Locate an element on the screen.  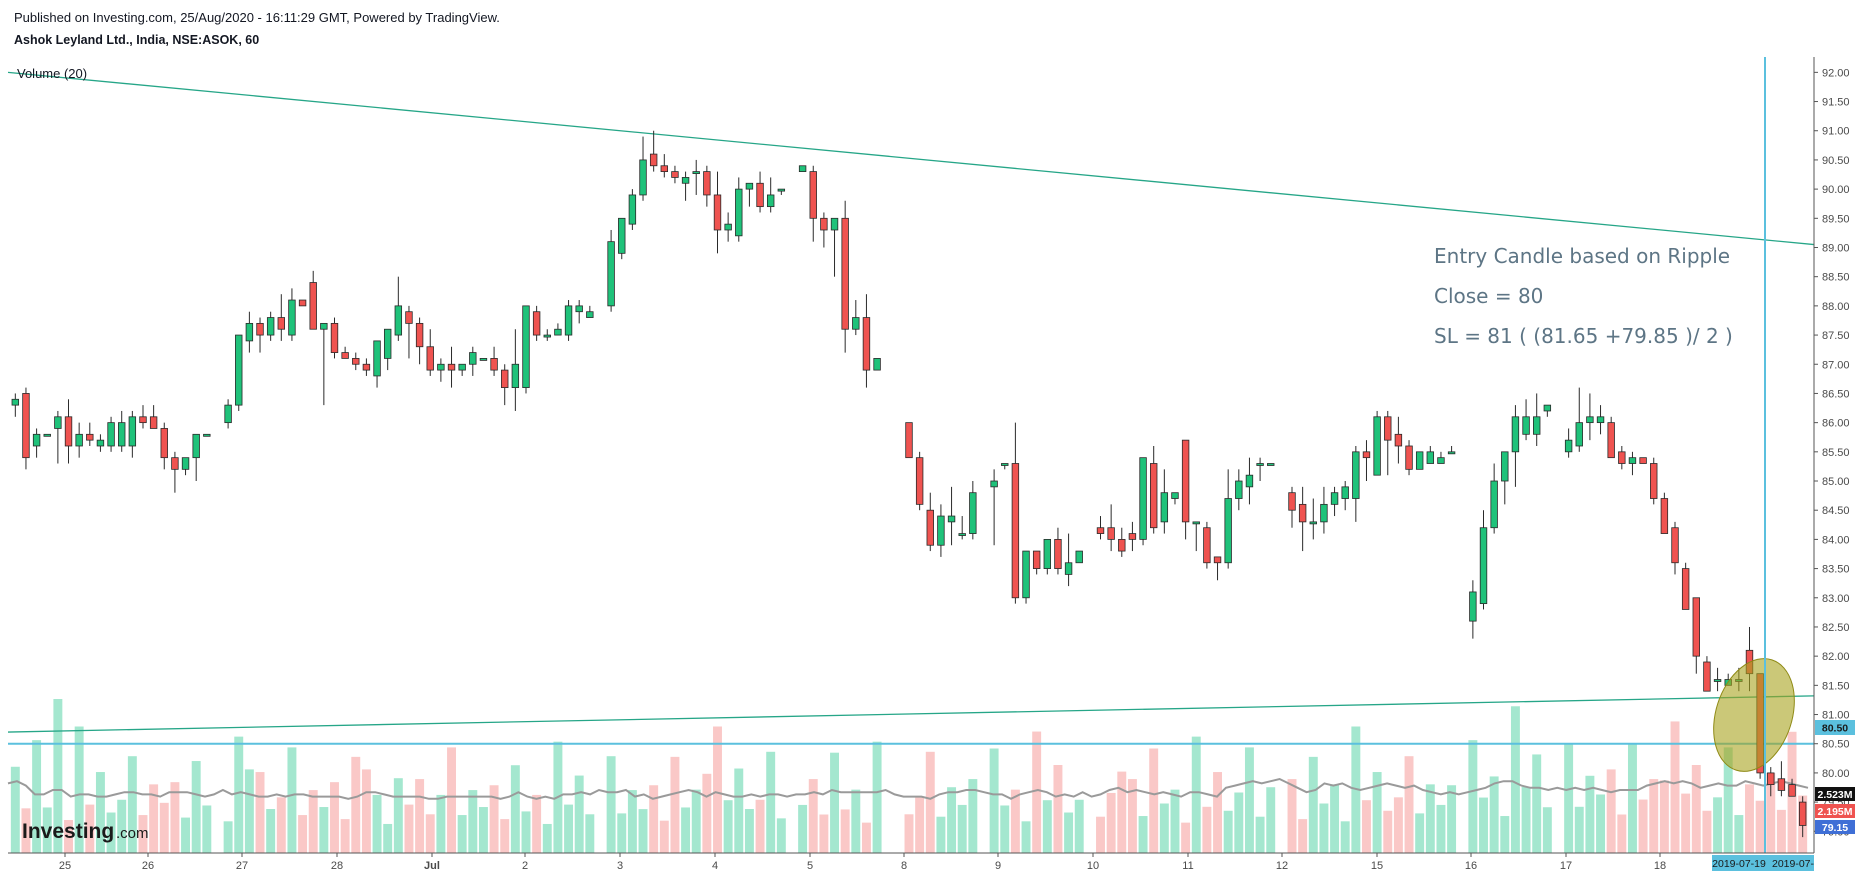
svg-text: .com is located at coordinates (132, 833).